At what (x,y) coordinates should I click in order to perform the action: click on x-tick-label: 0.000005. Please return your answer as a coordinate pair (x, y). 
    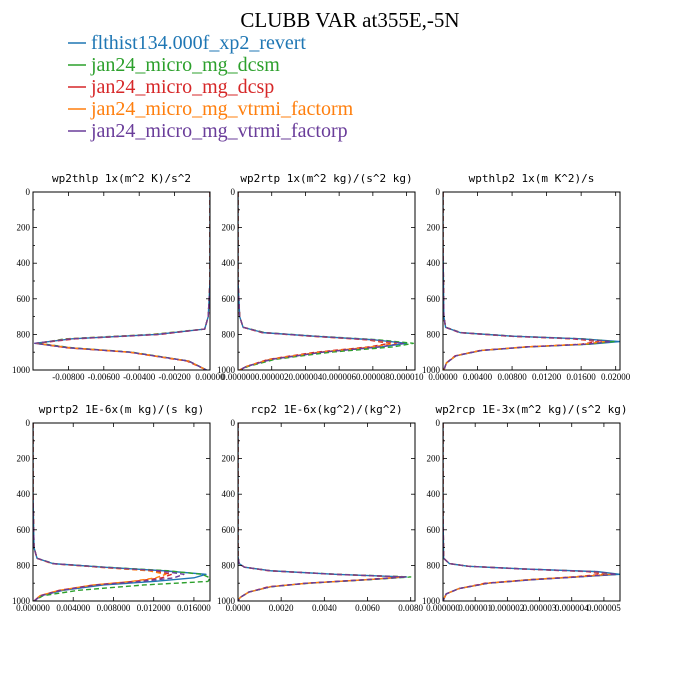
    Looking at the image, I should click on (604, 608).